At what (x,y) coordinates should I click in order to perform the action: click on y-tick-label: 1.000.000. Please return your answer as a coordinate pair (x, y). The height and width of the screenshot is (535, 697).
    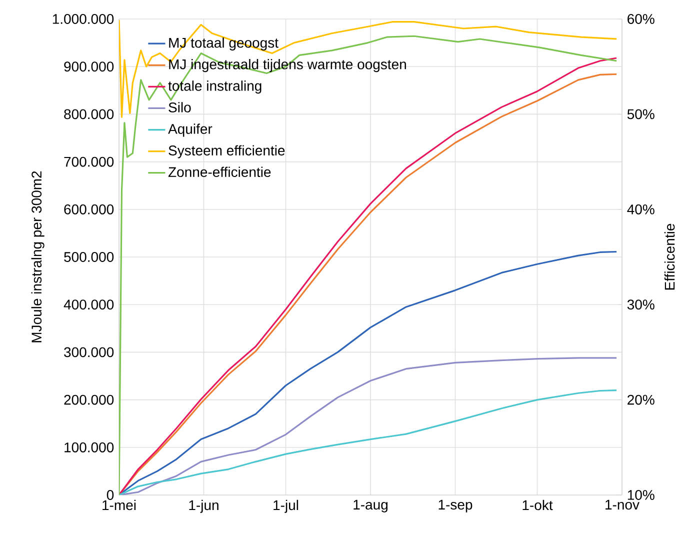
    Looking at the image, I should click on (83, 19).